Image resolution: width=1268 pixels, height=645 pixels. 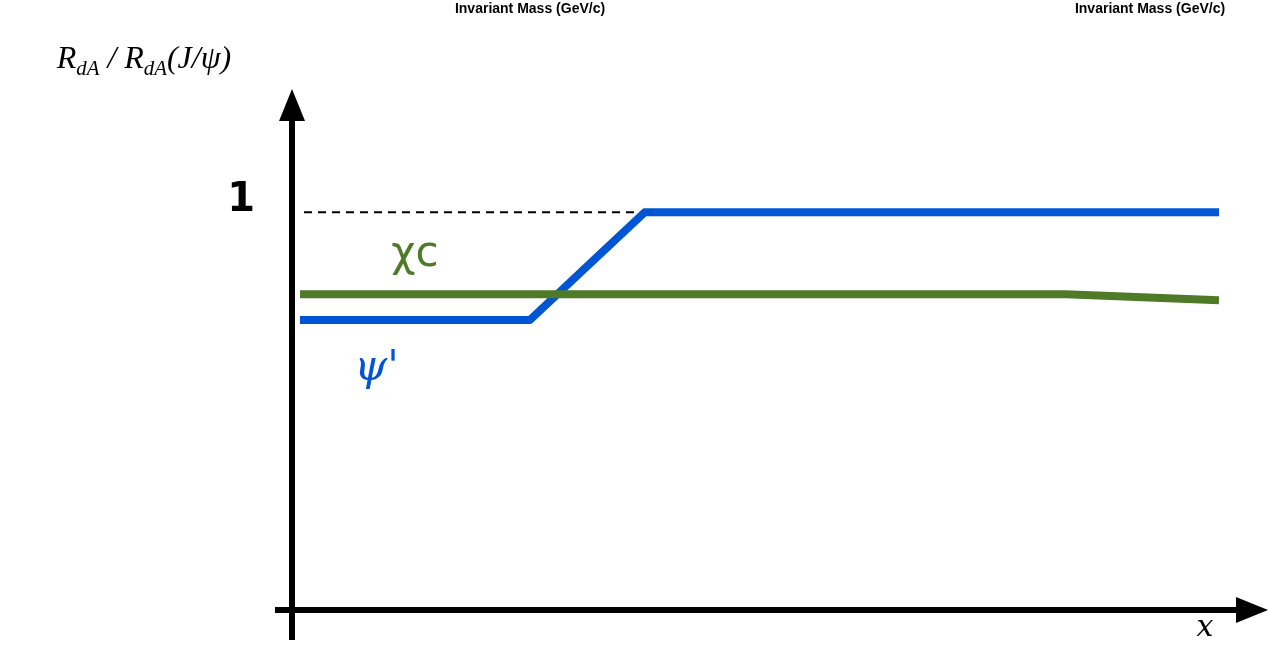 I want to click on ref-line-label: 1, so click(x=241, y=196).